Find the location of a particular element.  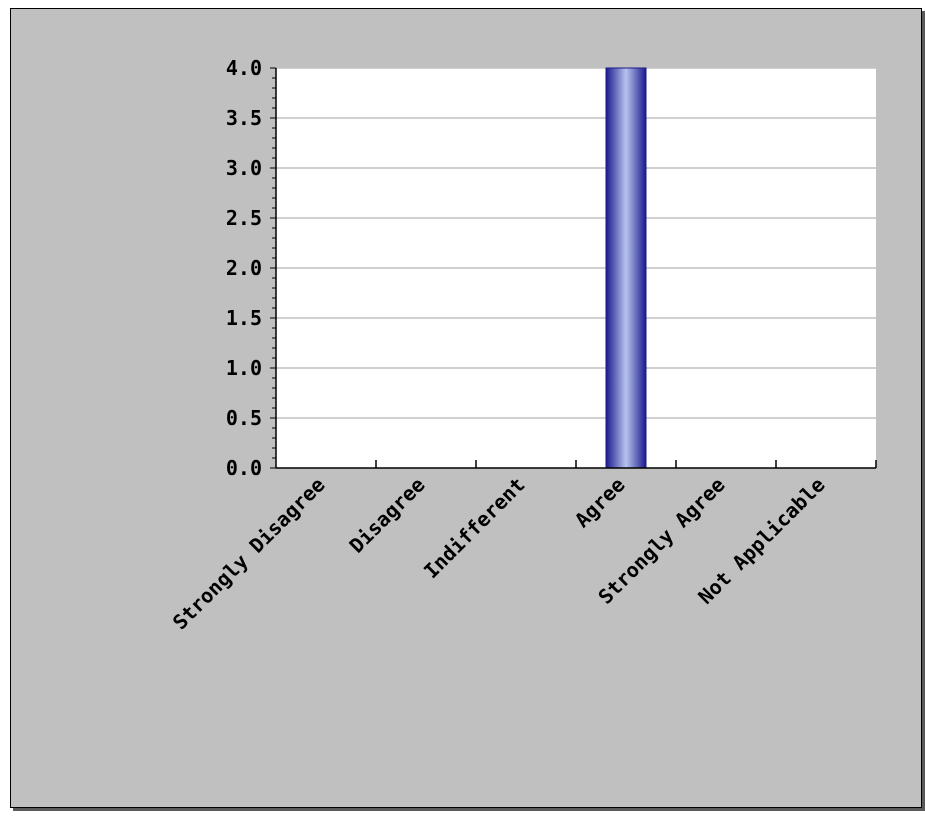

x-tick-label: Agree is located at coordinates (600, 503).